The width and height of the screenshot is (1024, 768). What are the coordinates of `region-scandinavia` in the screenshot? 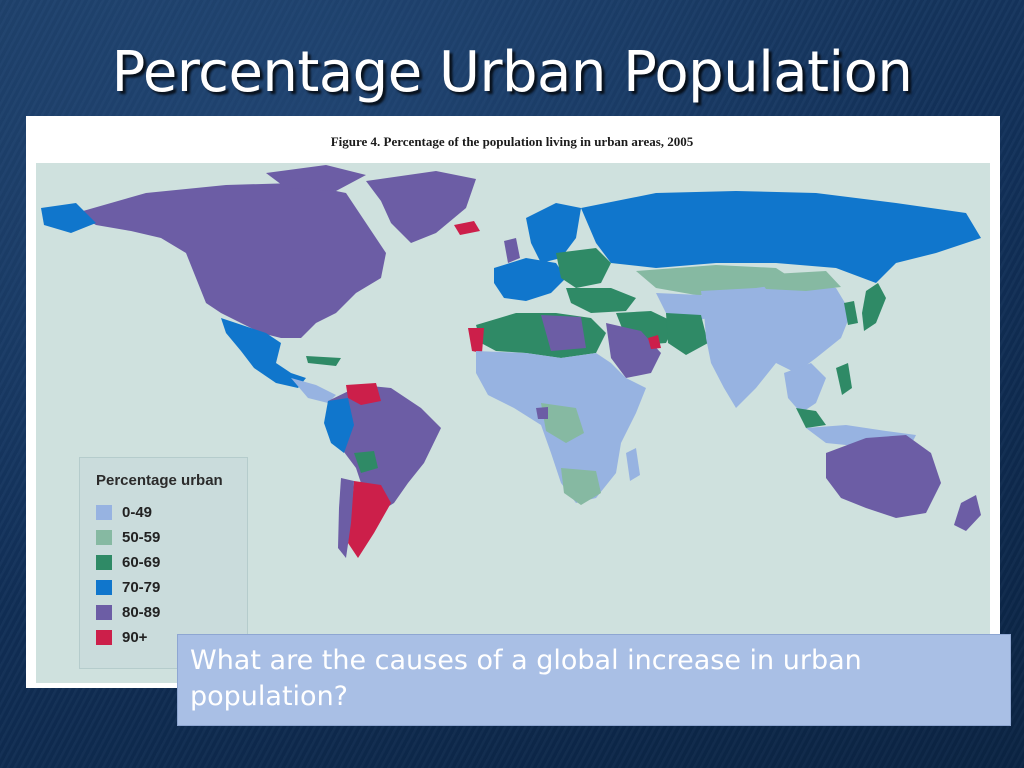 It's located at (553, 233).